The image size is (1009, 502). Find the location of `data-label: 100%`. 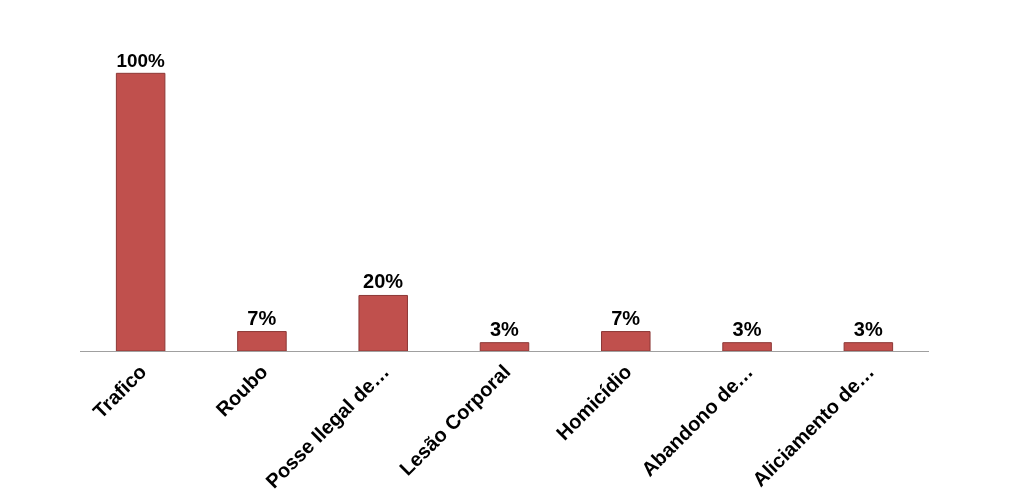

data-label: 100% is located at coordinates (140, 60).